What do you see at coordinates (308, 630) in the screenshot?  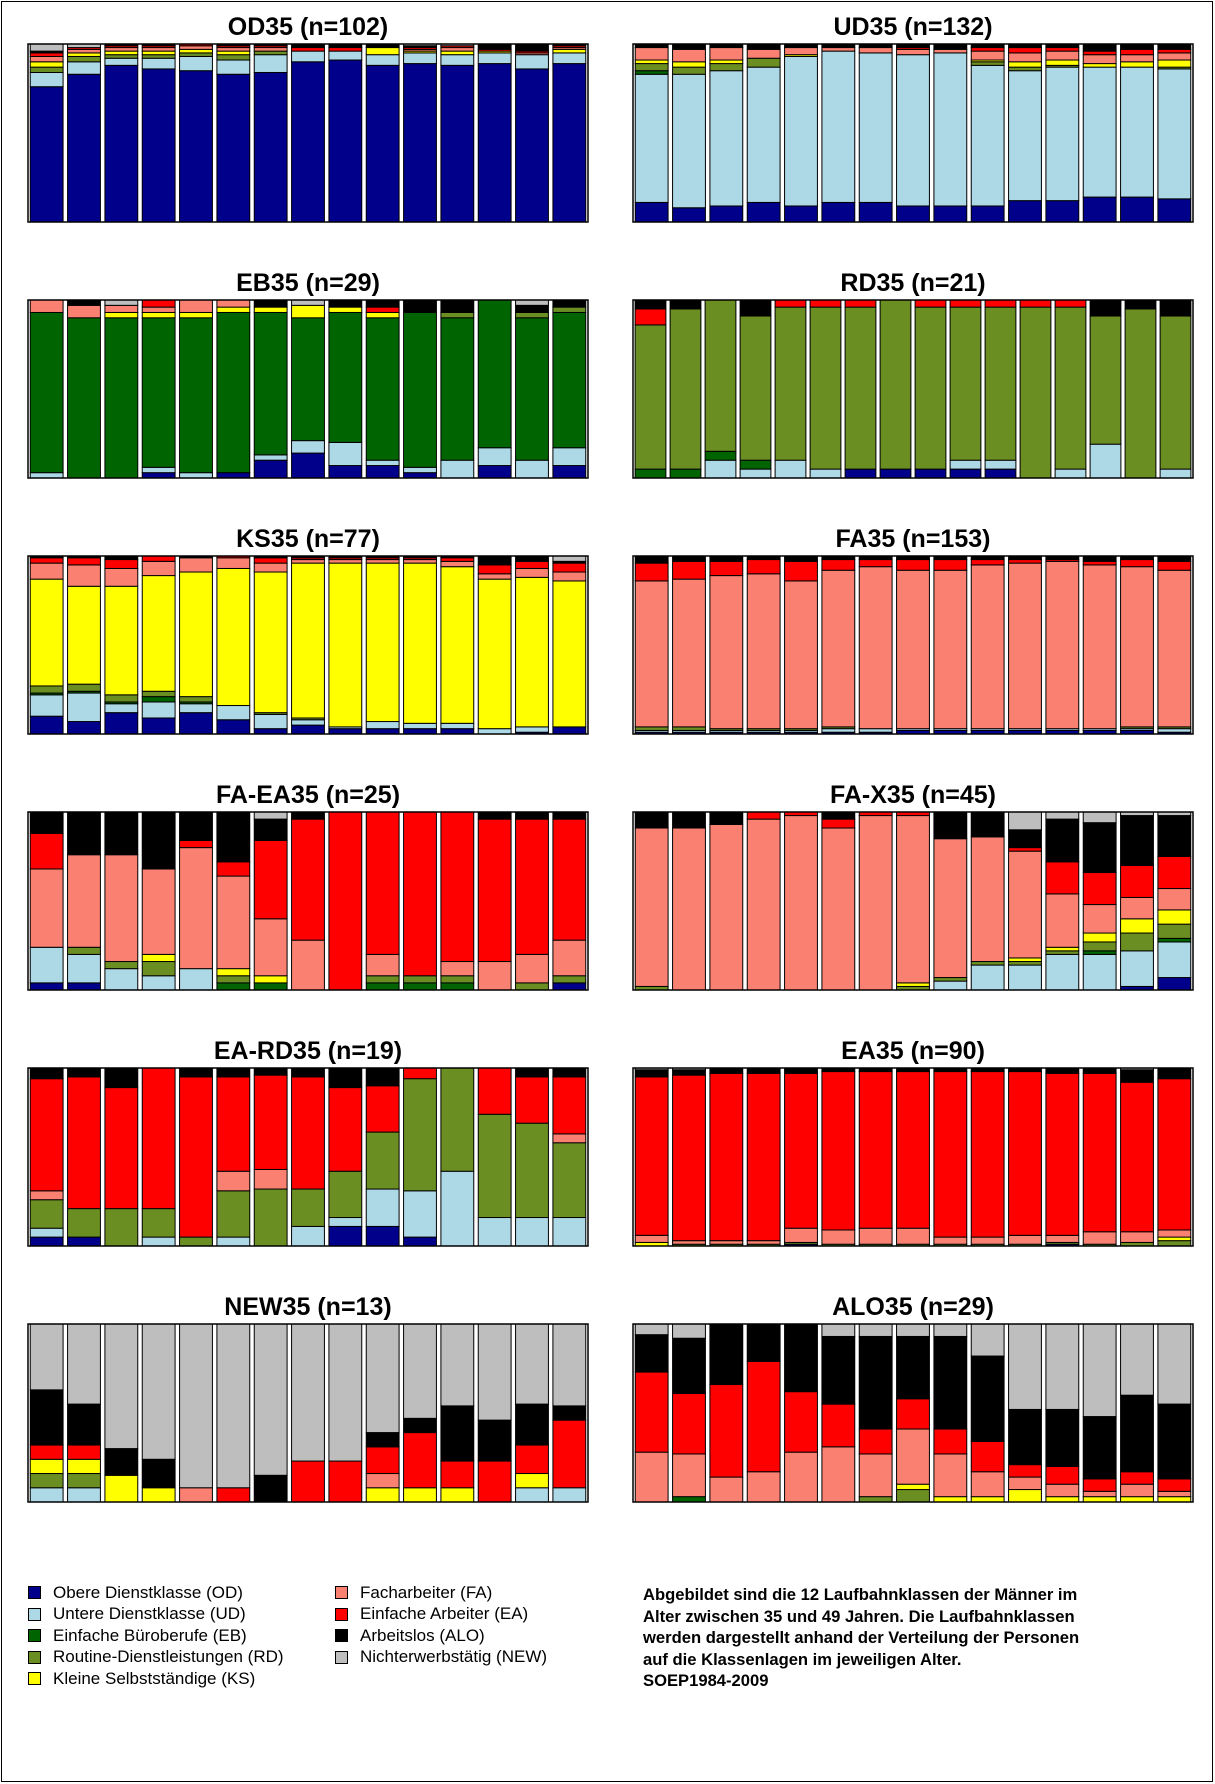 I see `chart-panel: KS35 (n=77)` at bounding box center [308, 630].